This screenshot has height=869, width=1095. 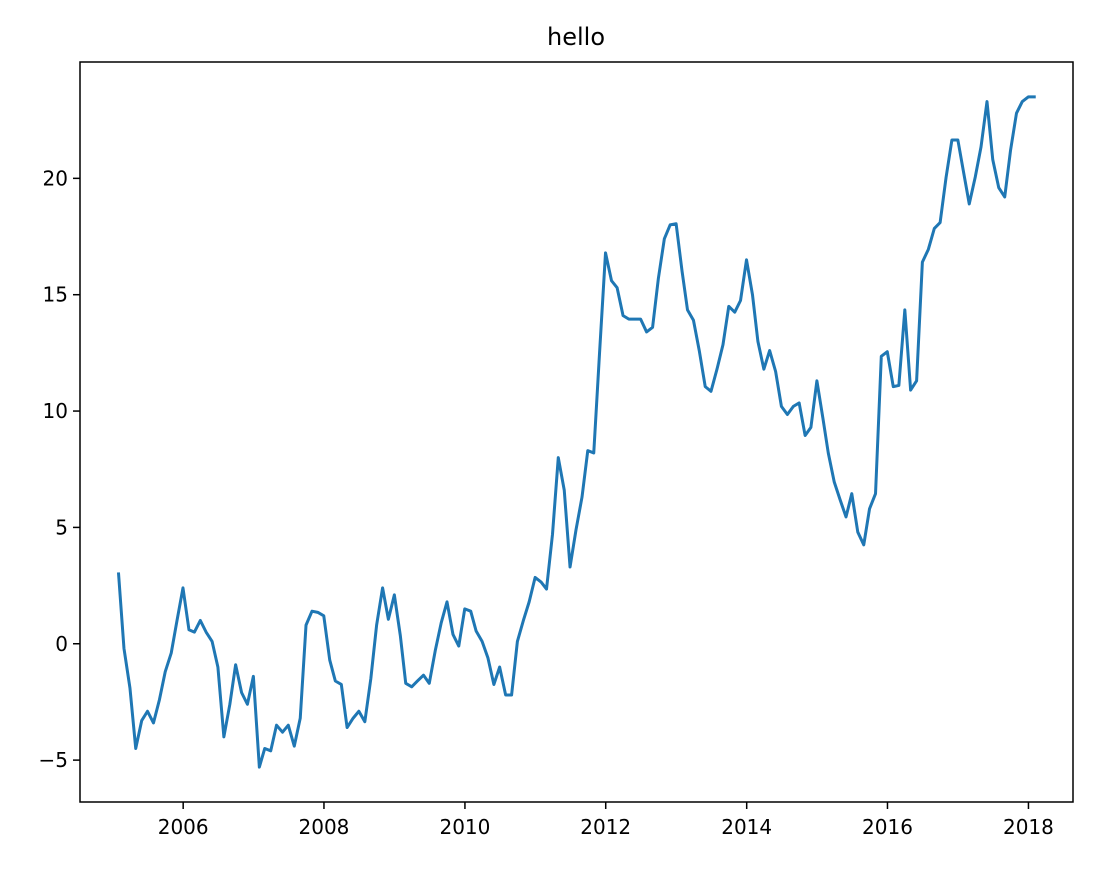 What do you see at coordinates (576, 37) in the screenshot?
I see `chart-title: hello` at bounding box center [576, 37].